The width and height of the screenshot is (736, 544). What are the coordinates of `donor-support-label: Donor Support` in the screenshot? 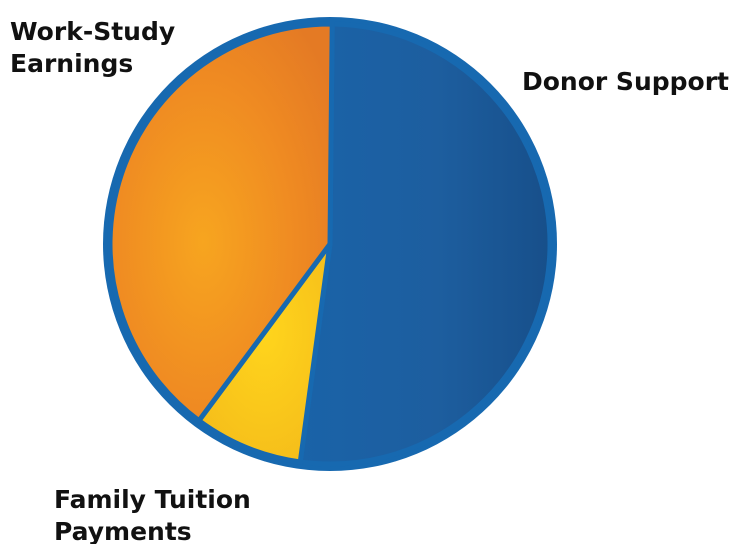 It's located at (625, 82).